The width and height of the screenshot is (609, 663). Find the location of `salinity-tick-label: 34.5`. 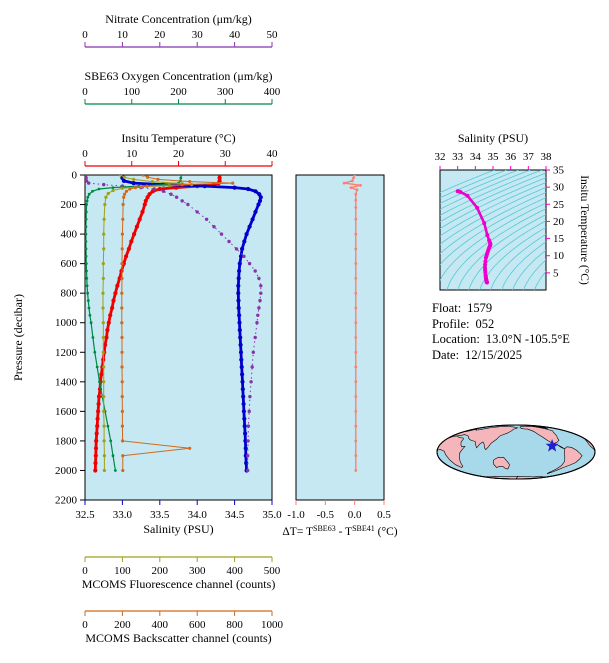

salinity-tick-label: 34.5 is located at coordinates (235, 515).